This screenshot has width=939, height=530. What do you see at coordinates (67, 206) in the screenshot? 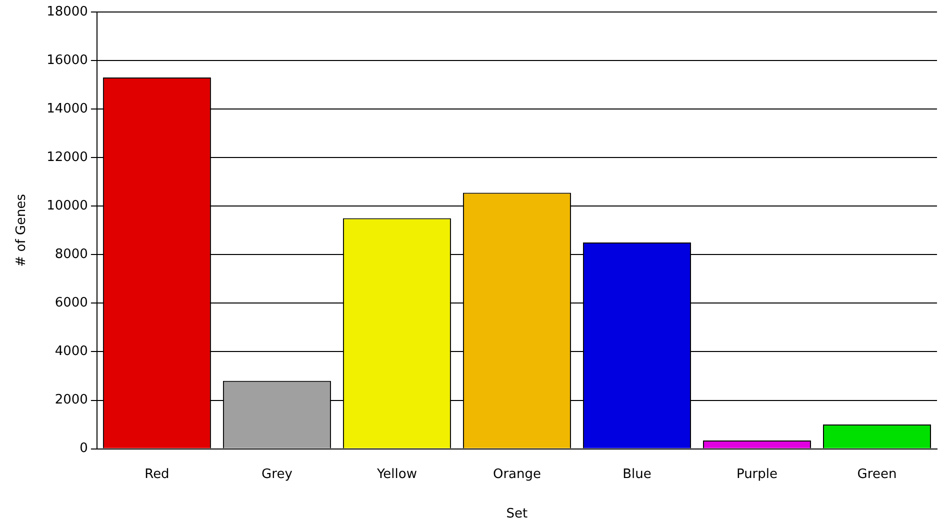
I see `y-tick-label: 10000` at bounding box center [67, 206].